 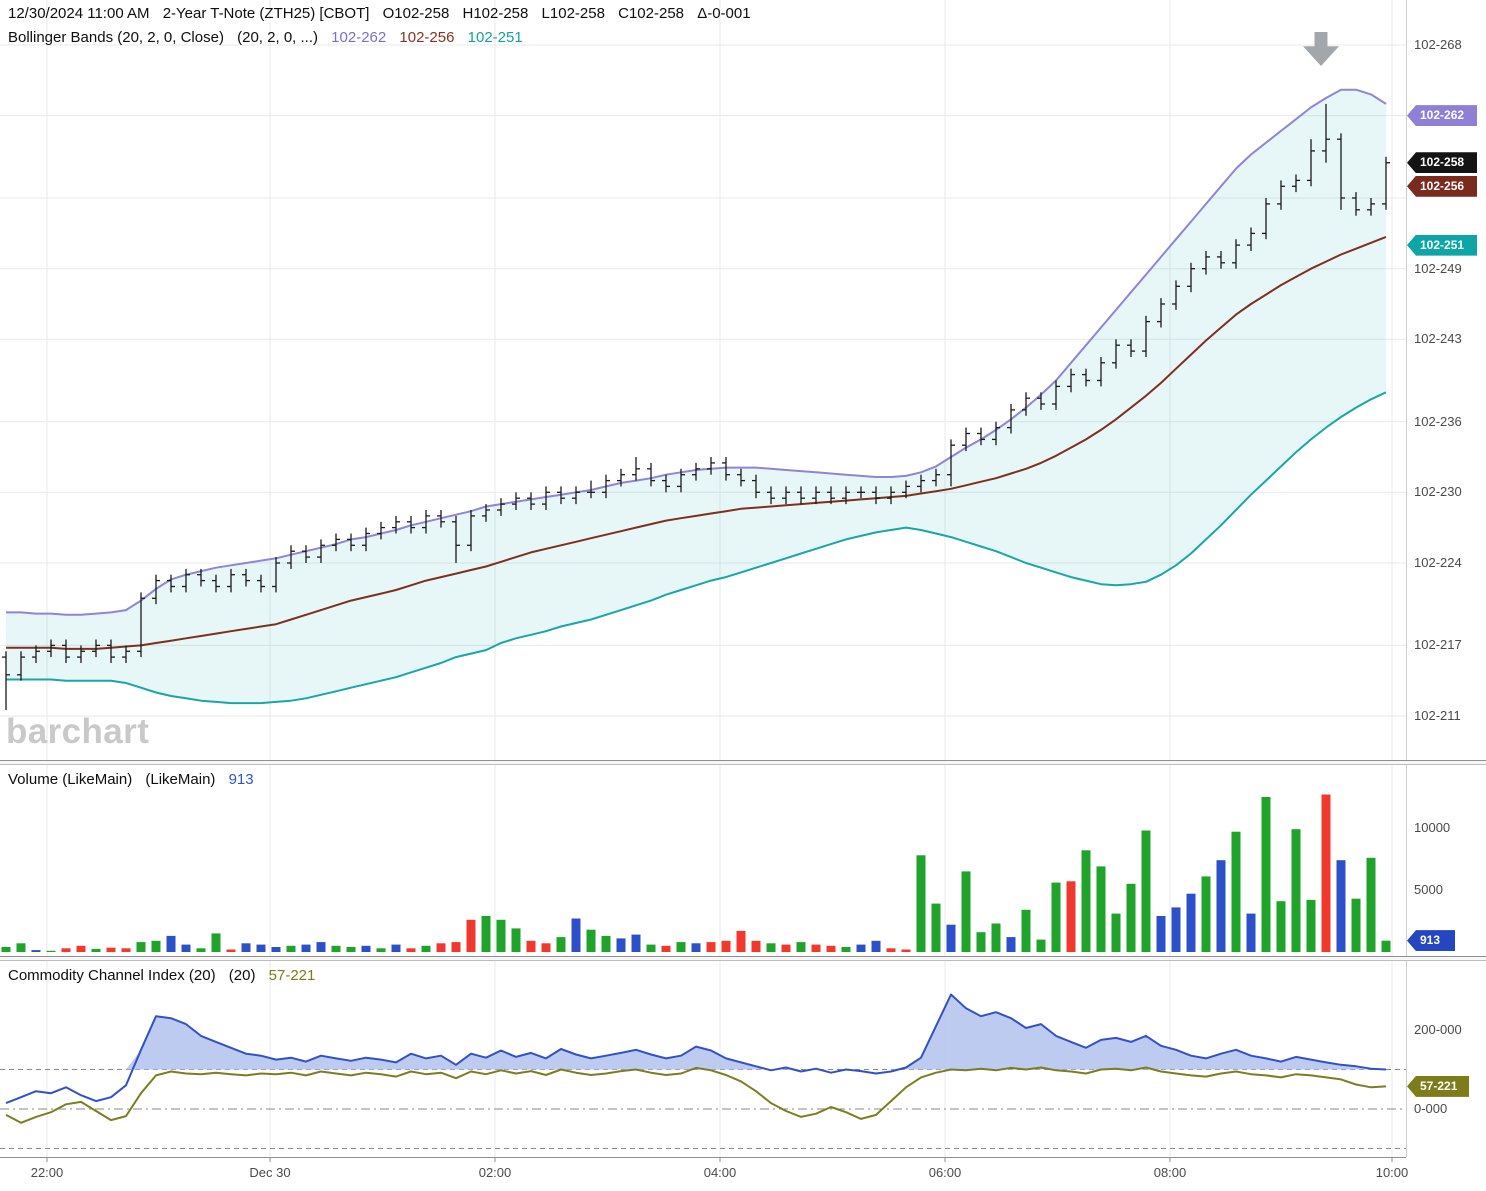 I want to click on cci-blue-line, so click(x=696, y=1049).